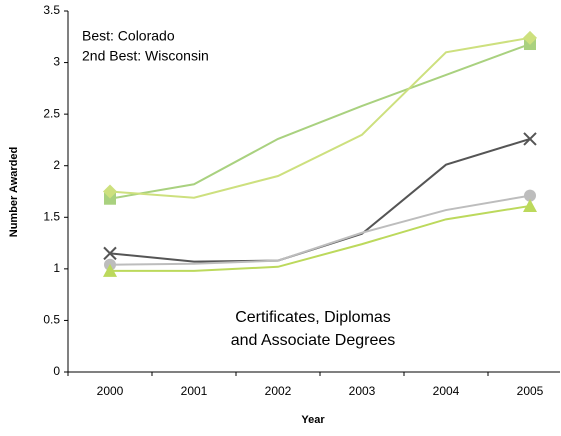 This screenshot has width=561, height=436. Describe the element at coordinates (56, 371) in the screenshot. I see `y-tick-label: 0` at that location.